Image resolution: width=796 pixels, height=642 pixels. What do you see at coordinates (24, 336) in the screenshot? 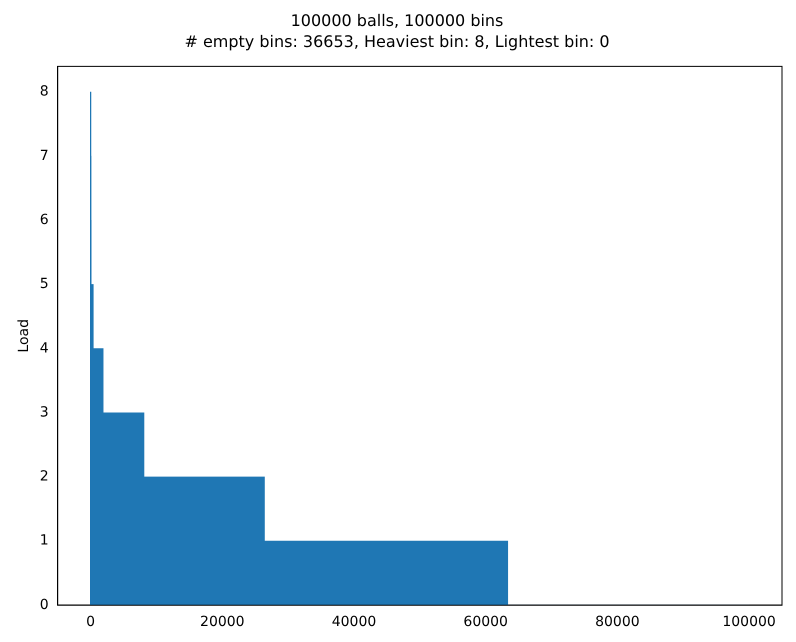
I see `y-axis-title: Load` at bounding box center [24, 336].